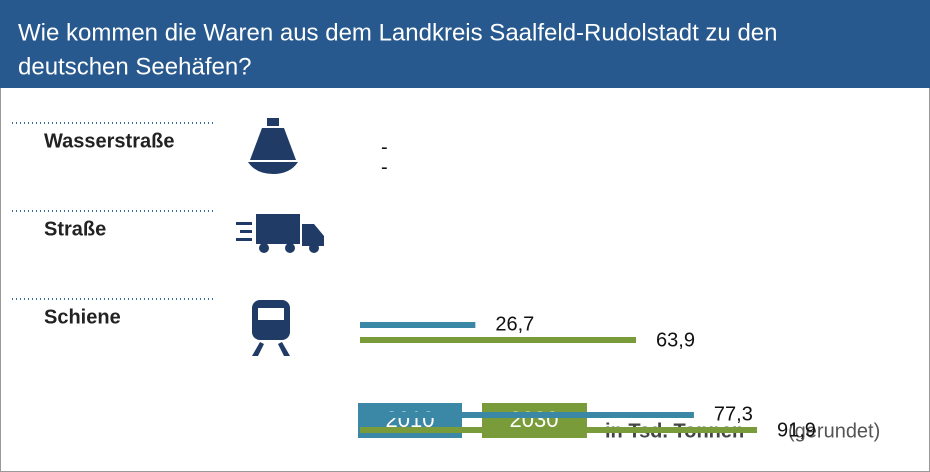 The width and height of the screenshot is (930, 472). Describe the element at coordinates (514, 324) in the screenshot. I see `value-label: 26,7` at that location.